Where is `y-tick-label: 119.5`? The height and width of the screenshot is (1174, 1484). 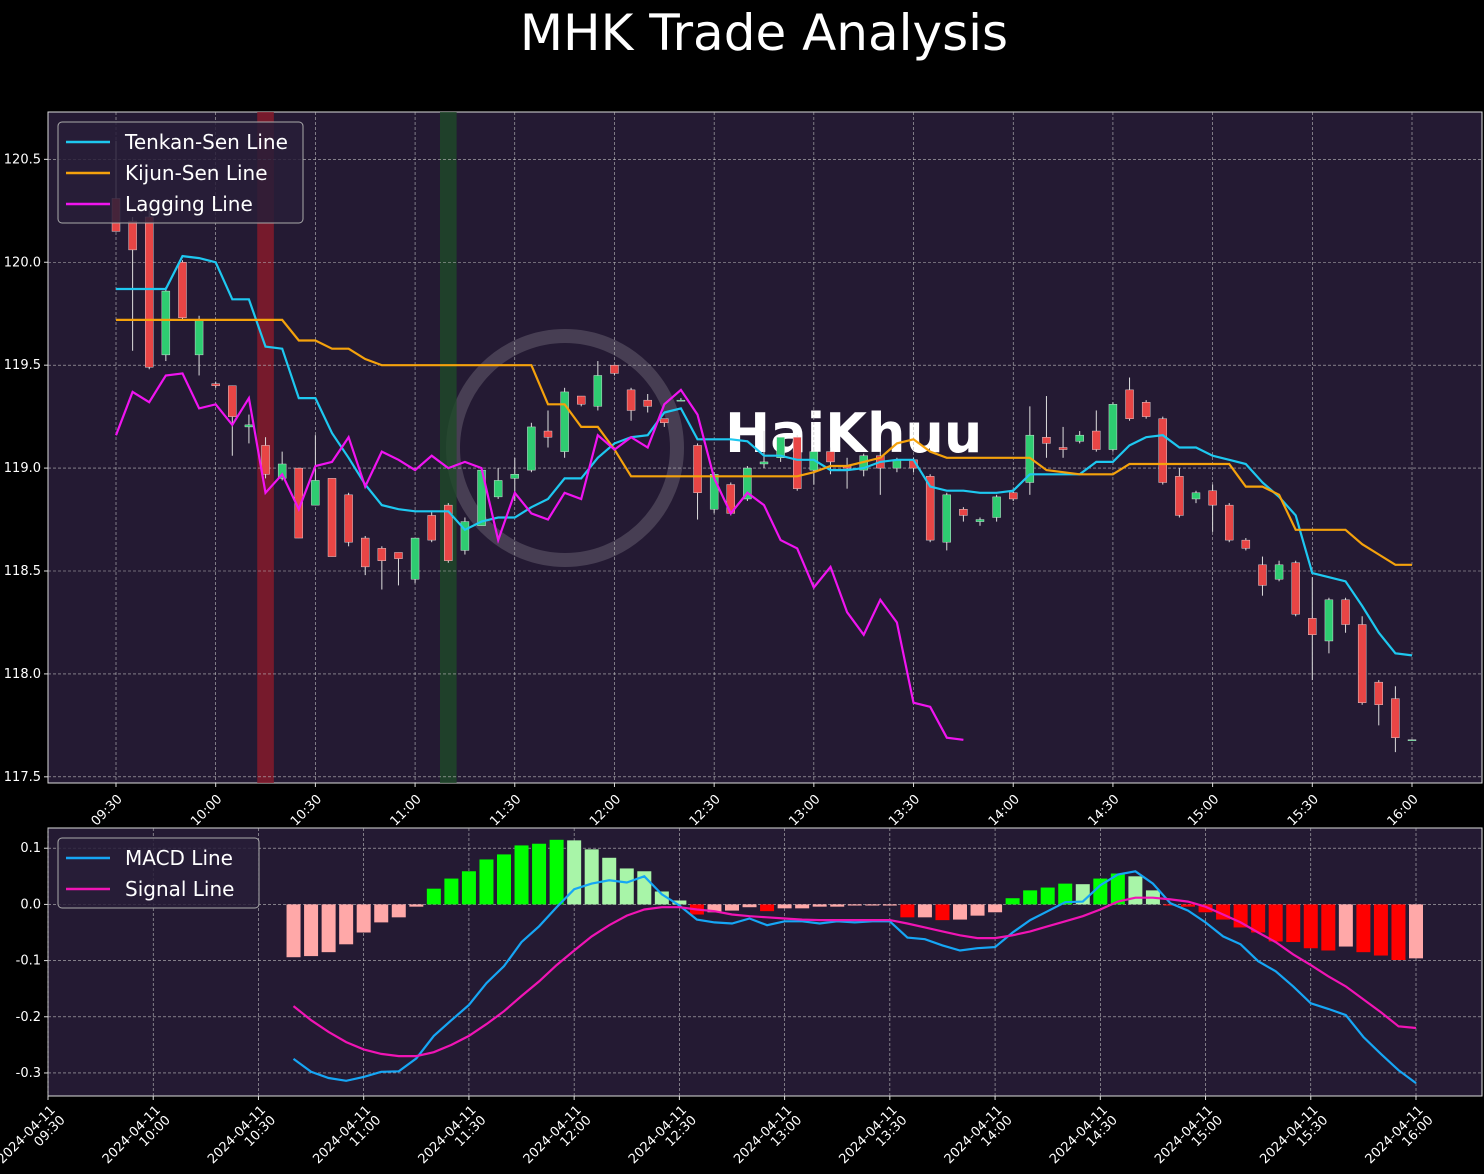
y-tick-label: 119.5 is located at coordinates (22, 365).